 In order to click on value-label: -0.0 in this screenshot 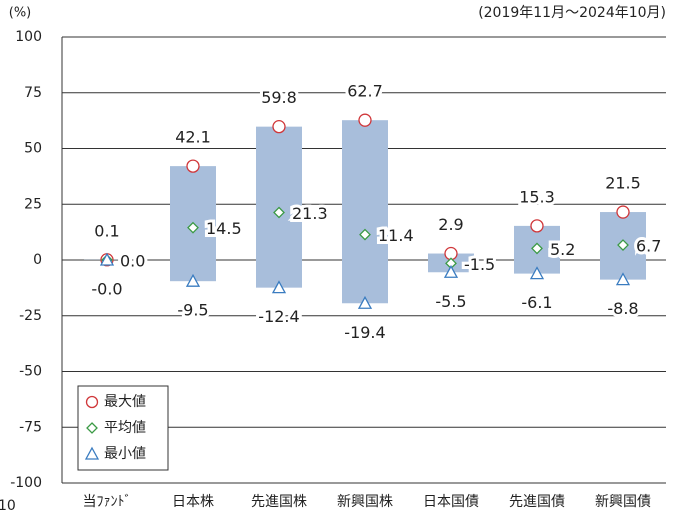, I will do `click(106, 289)`.